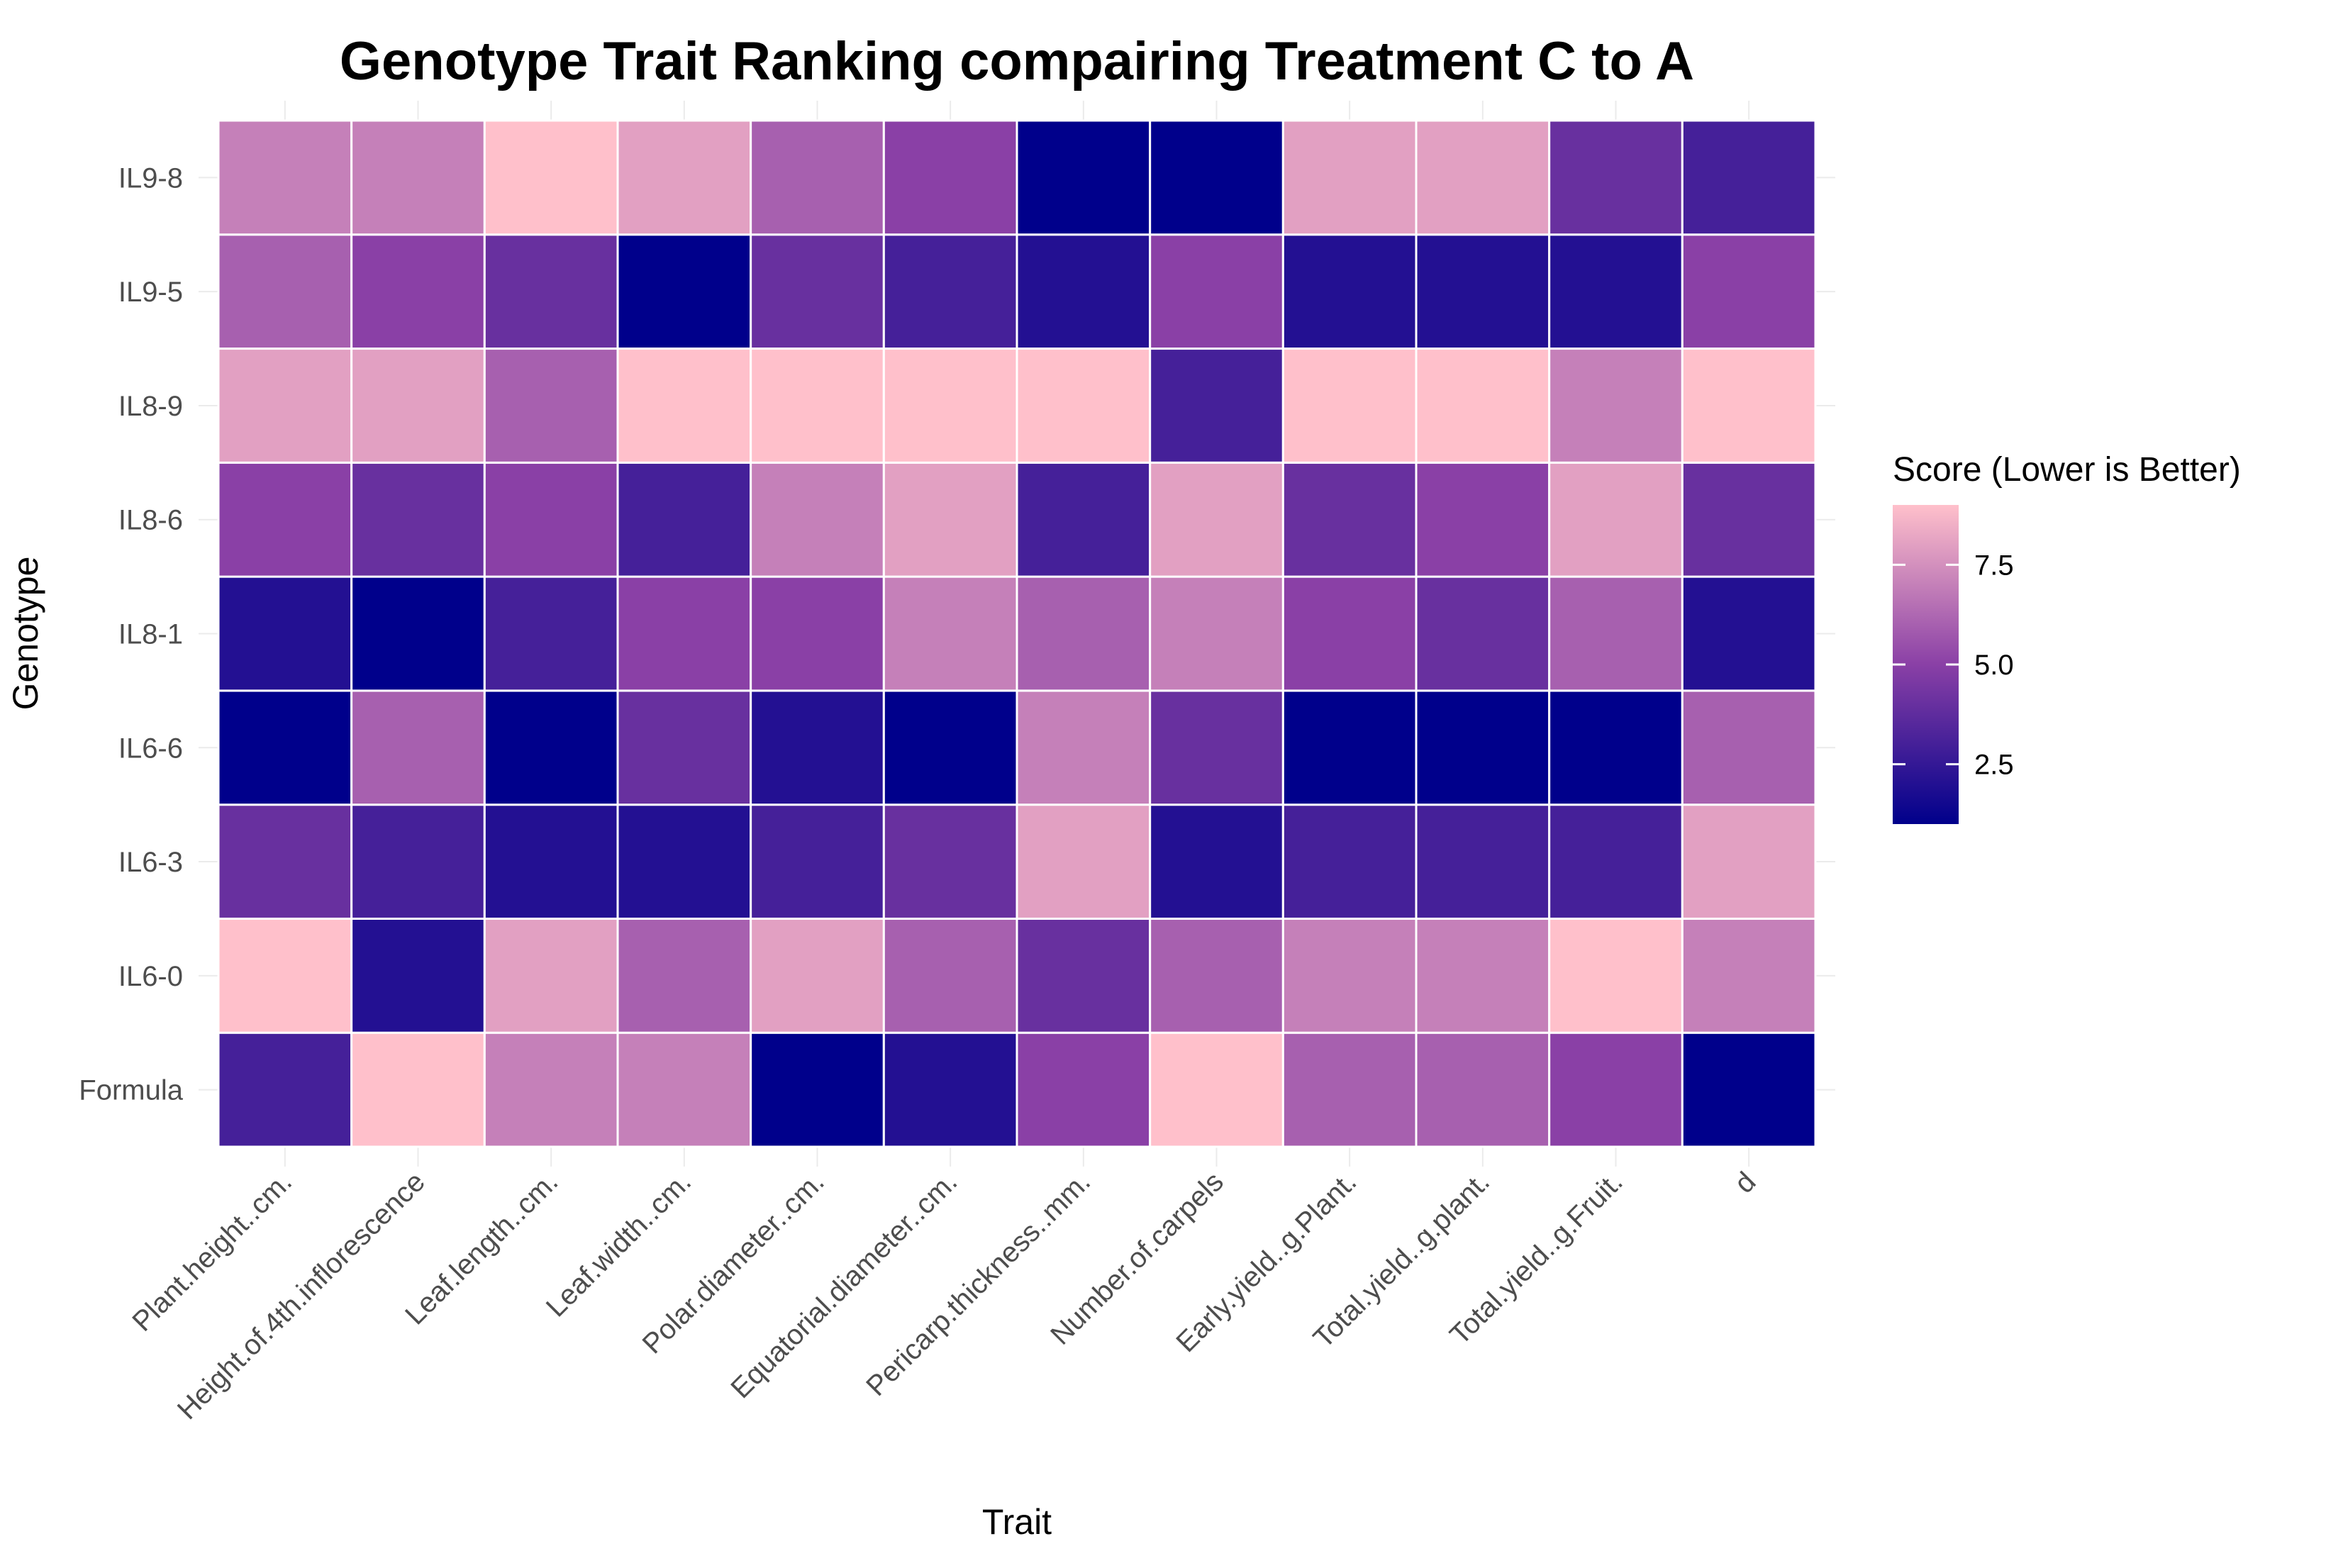 Image resolution: width=2326 pixels, height=1568 pixels. I want to click on y-tick-label: IL8-1, so click(150, 634).